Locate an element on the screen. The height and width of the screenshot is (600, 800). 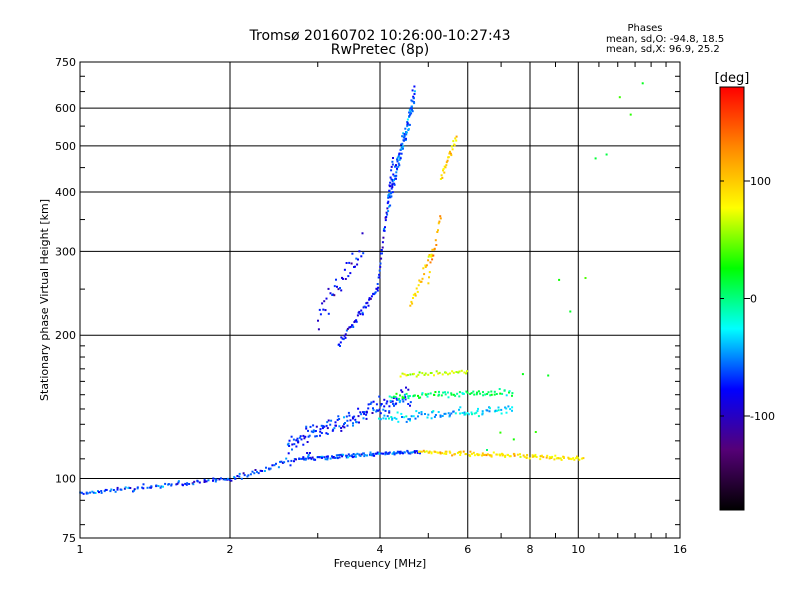
stats-heading: Phases is located at coordinates (644, 28).